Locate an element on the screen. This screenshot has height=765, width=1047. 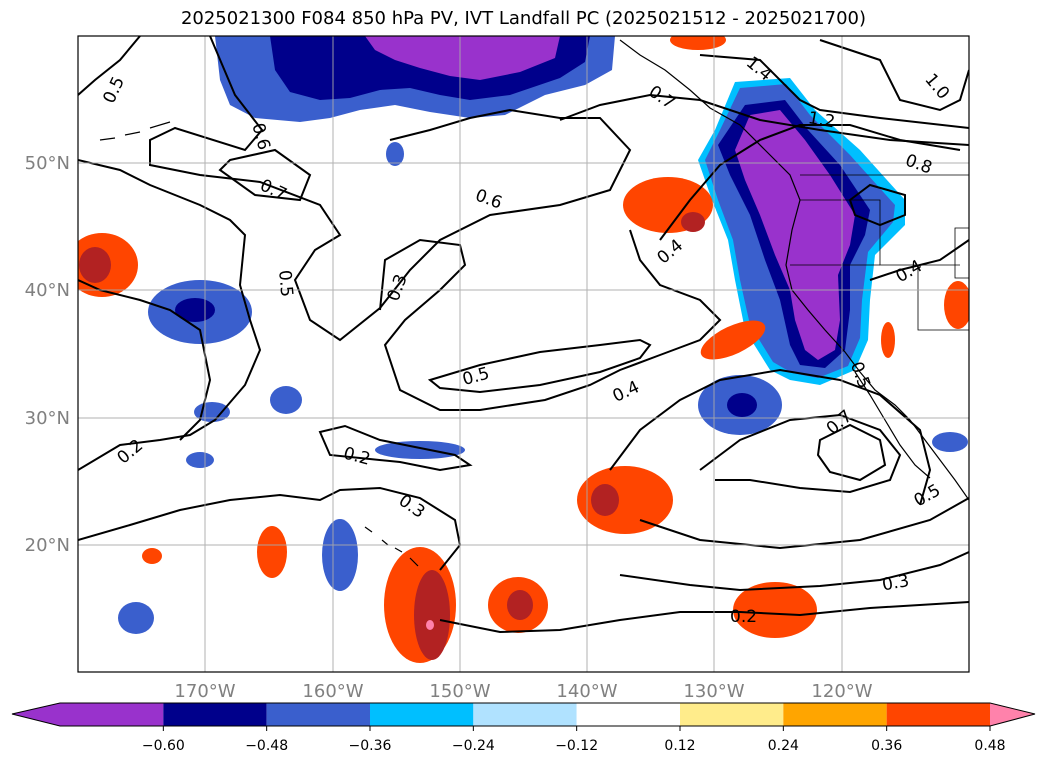
lat-label: 20°N is located at coordinates (47, 545).